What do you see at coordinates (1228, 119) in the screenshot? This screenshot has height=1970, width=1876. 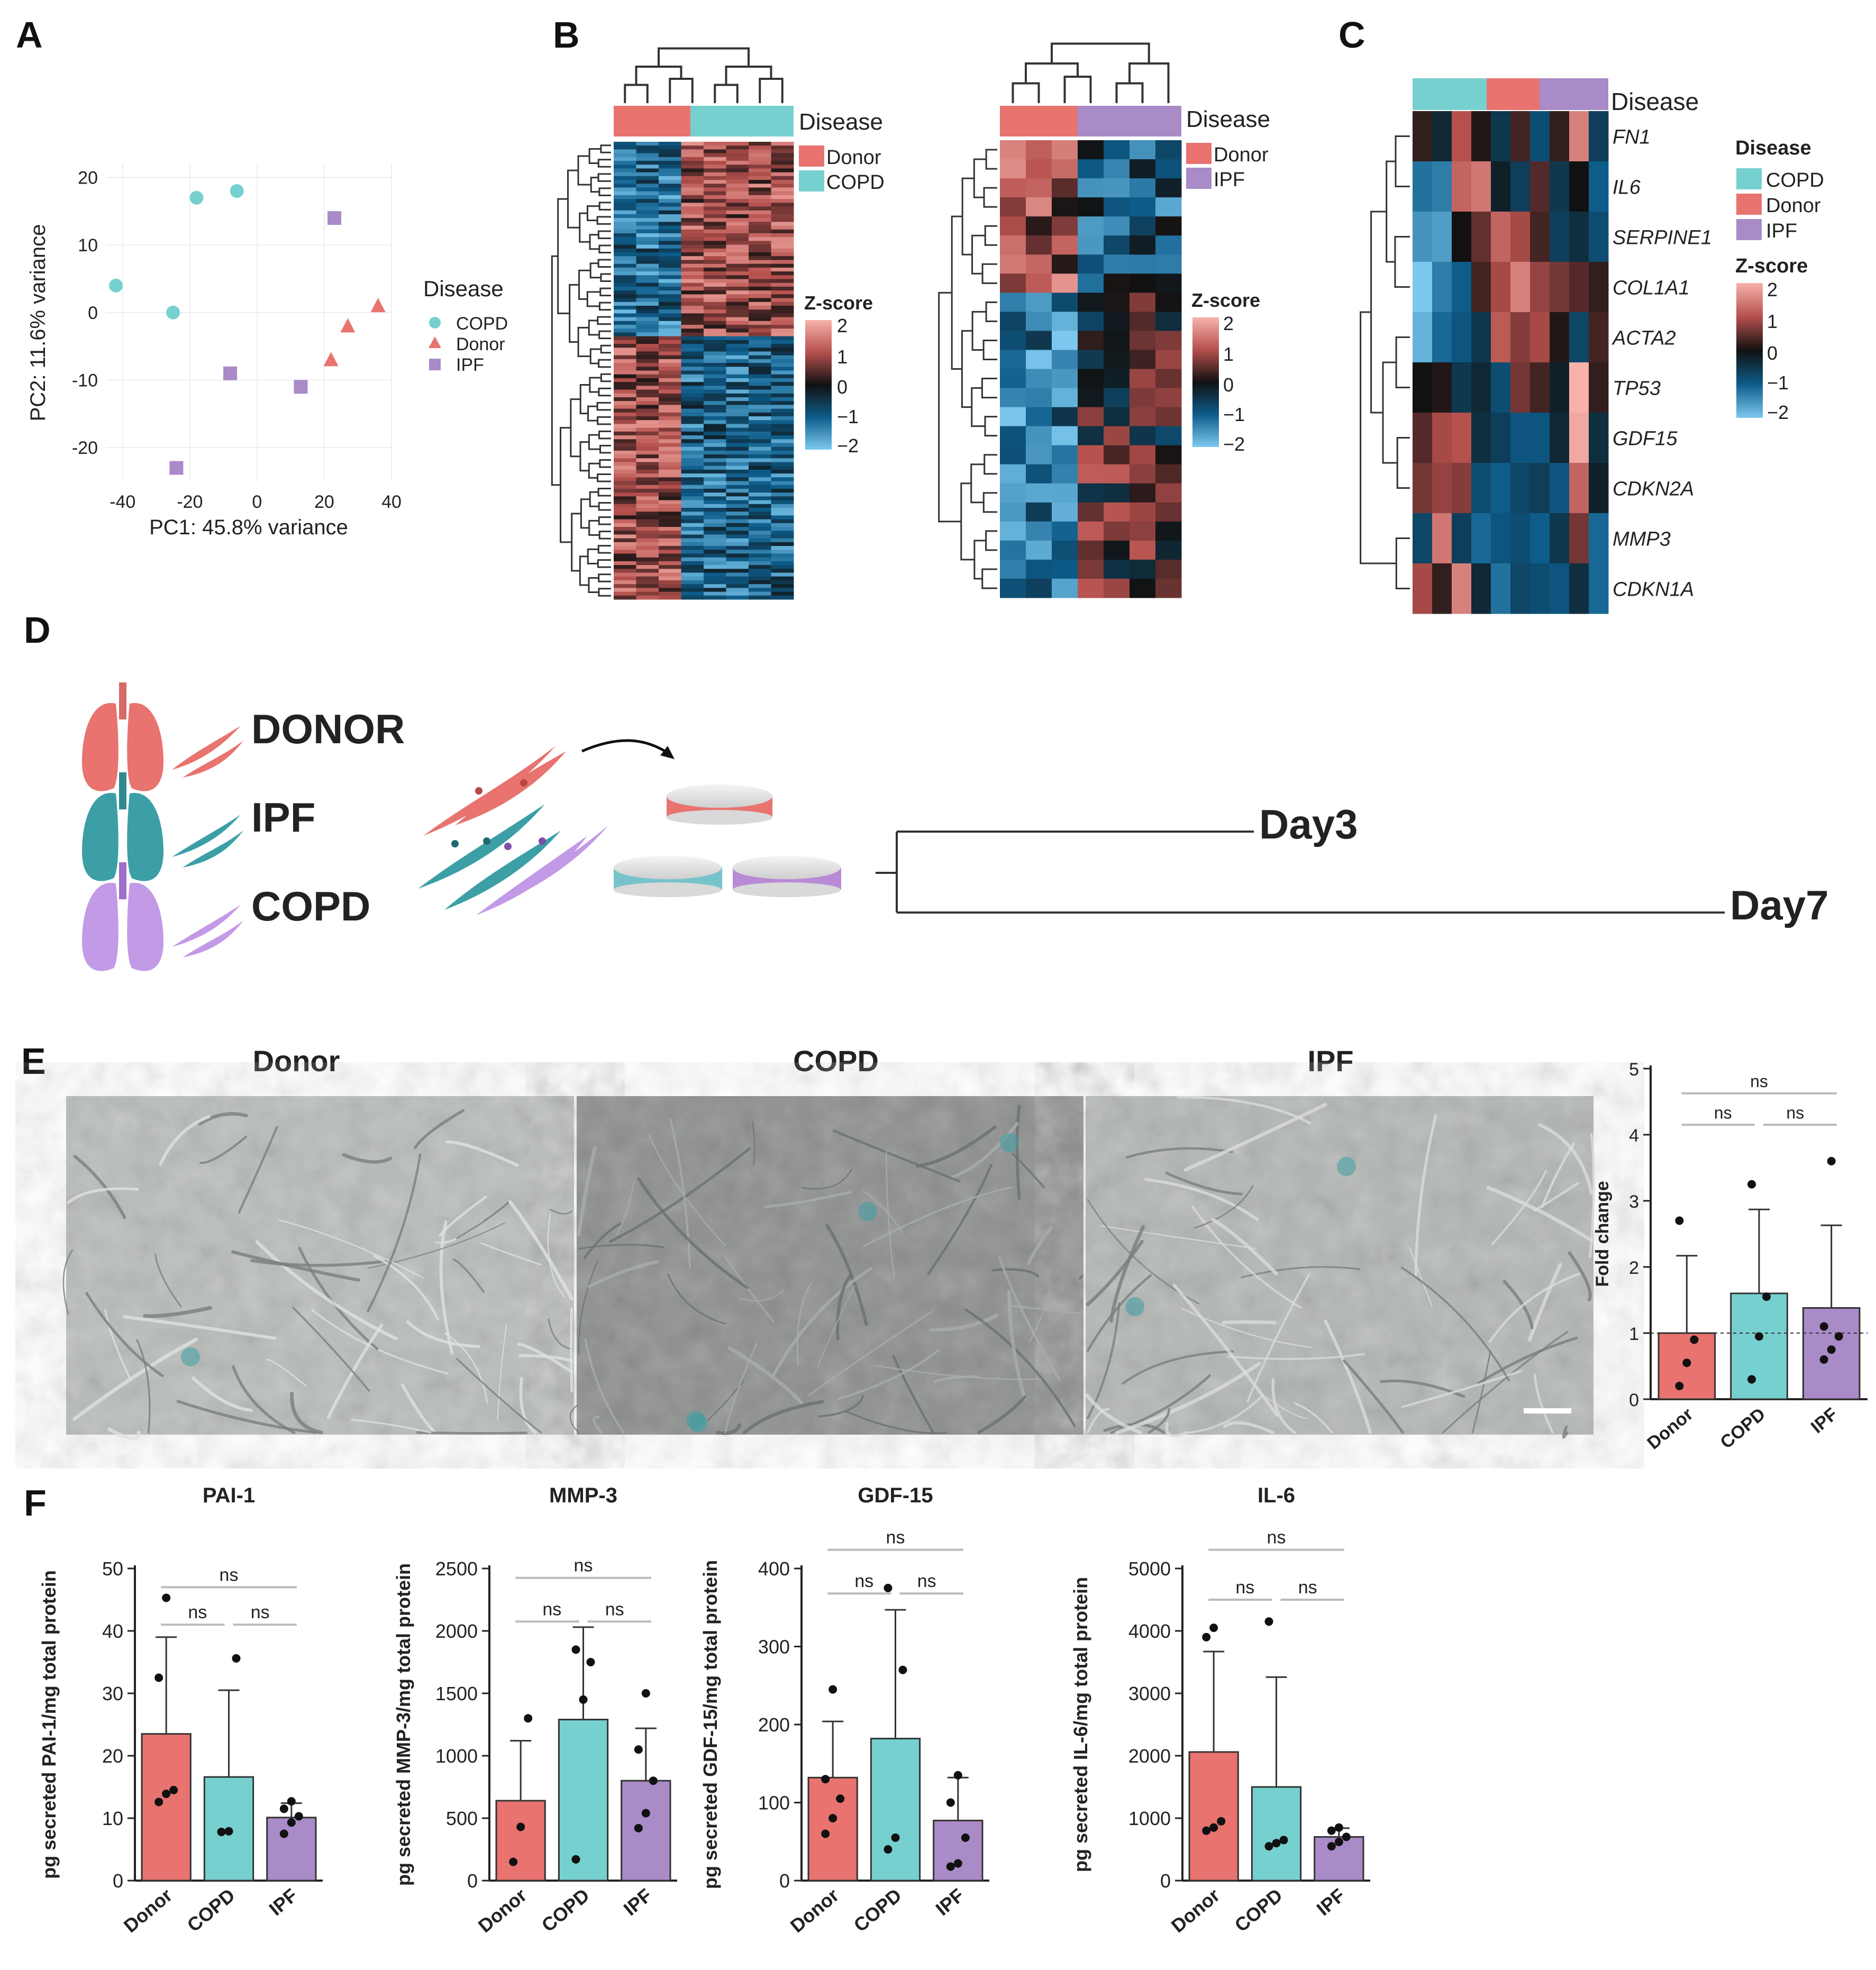 I see `hmB2-annot-title: Disease` at bounding box center [1228, 119].